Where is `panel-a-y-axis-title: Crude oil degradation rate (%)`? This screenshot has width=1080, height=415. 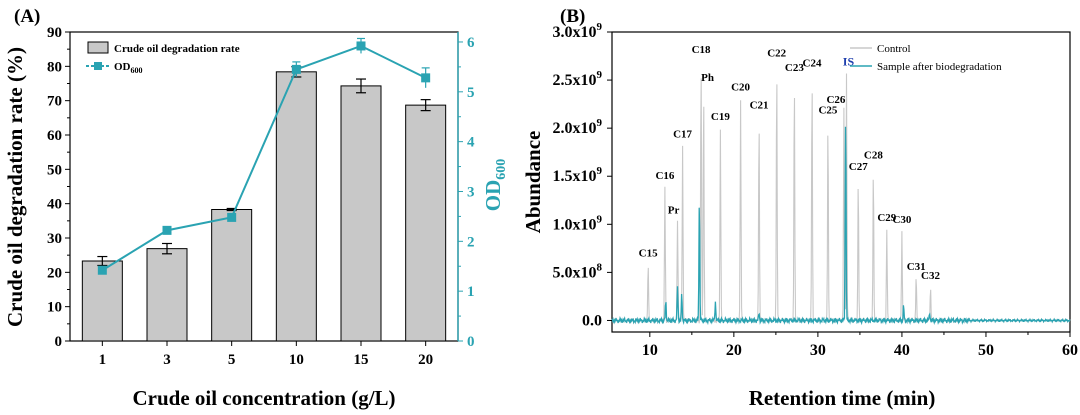
panel-a-y-axis-title: Crude oil degradation rate (%) is located at coordinates (15, 187).